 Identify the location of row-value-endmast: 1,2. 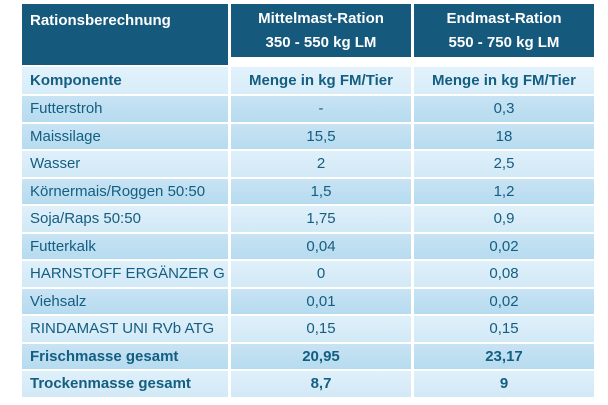
(504, 191).